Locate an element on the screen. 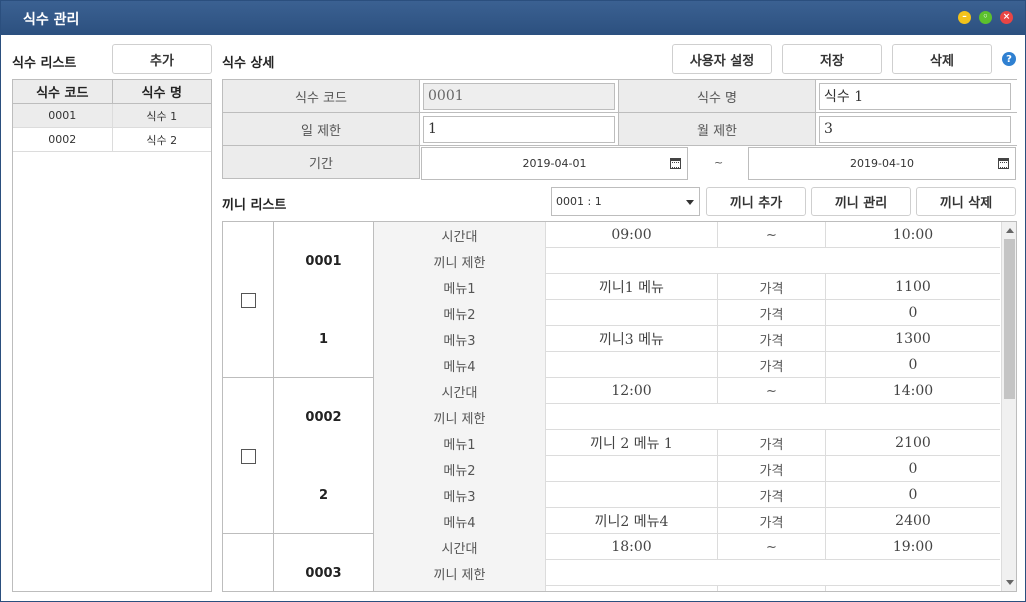 The width and height of the screenshot is (1026, 602). time-row: 시간대 09:00 ~10:00 is located at coordinates (687, 235).